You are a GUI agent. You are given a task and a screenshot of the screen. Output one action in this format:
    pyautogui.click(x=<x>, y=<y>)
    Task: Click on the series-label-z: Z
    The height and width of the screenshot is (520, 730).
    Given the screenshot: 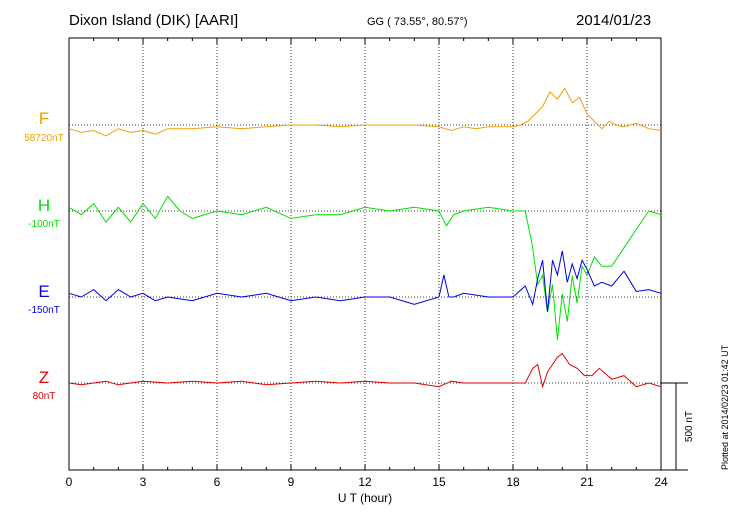 What is the action you would take?
    pyautogui.click(x=44, y=377)
    